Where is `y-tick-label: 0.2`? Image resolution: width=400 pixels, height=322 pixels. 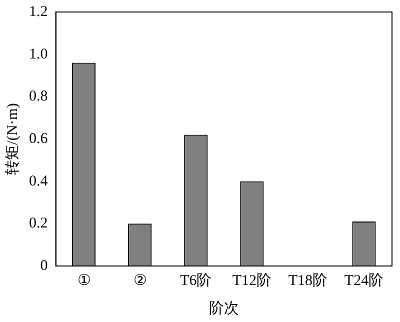 y-tick-label: 0.2 is located at coordinates (38, 224).